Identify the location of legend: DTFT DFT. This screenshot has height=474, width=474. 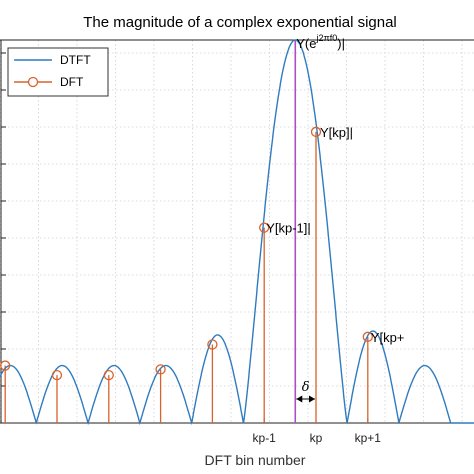
(58, 72).